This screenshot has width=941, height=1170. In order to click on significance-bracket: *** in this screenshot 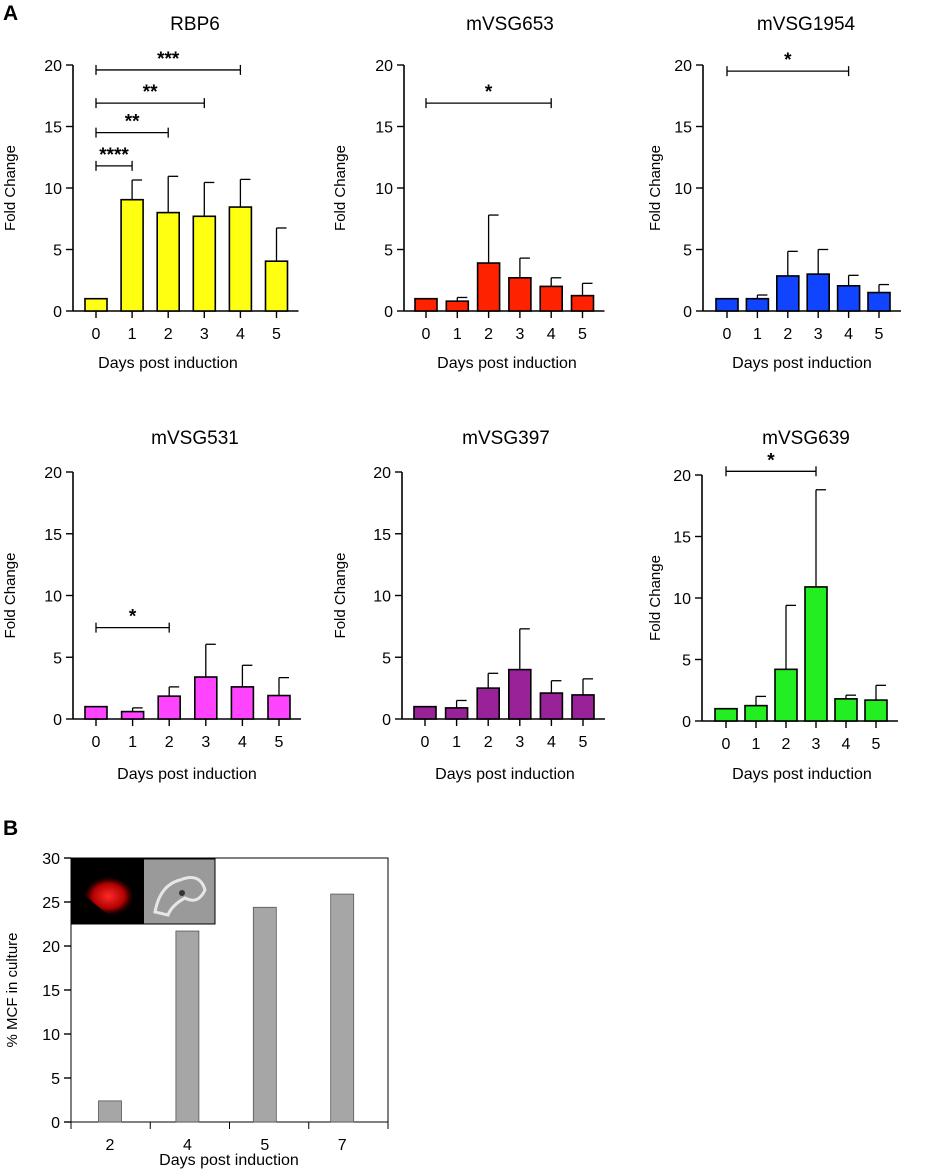, I will do `click(168, 62)`.